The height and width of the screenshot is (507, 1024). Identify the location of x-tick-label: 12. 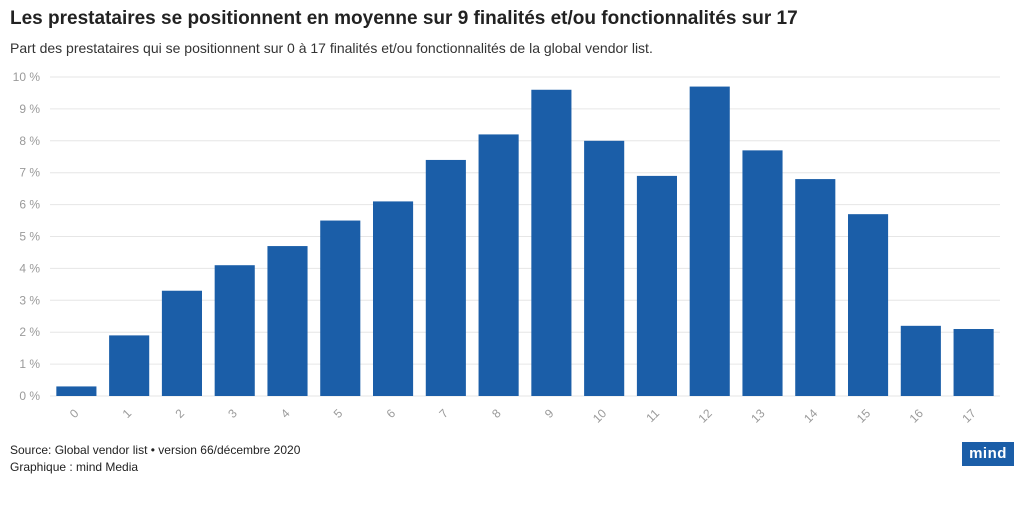
(705, 416).